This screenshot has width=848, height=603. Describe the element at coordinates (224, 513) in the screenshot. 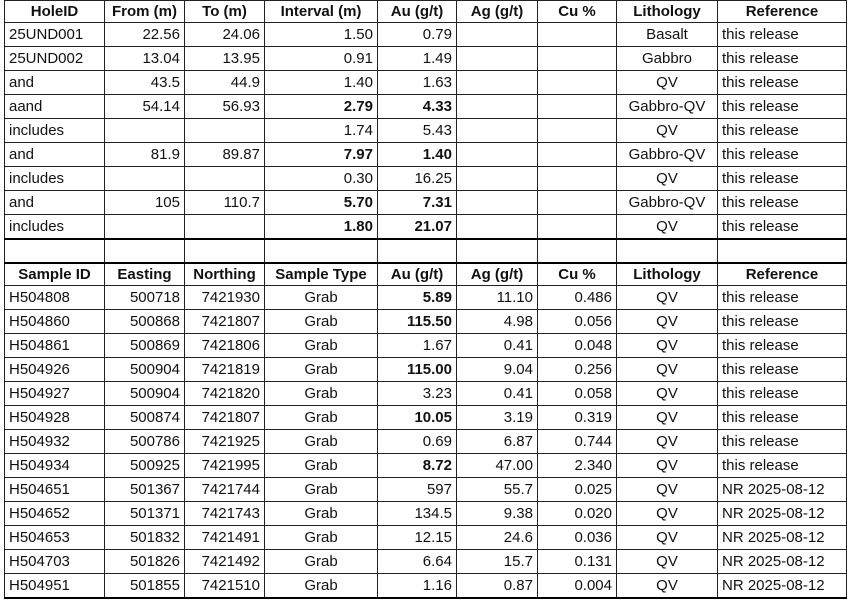

I see `table-cell: 7421743` at that location.